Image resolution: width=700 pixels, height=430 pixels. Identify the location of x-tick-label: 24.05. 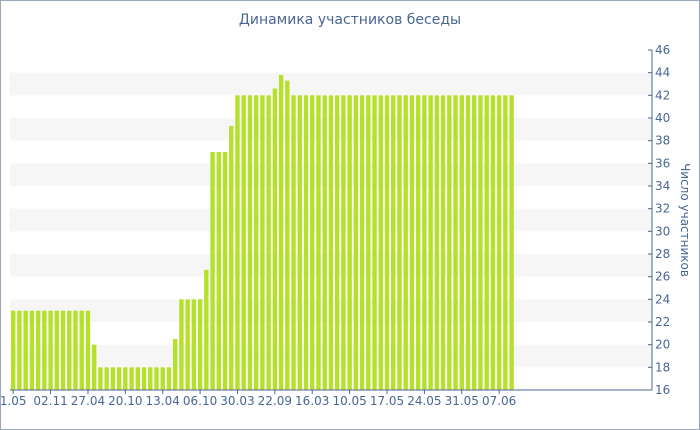
(424, 401).